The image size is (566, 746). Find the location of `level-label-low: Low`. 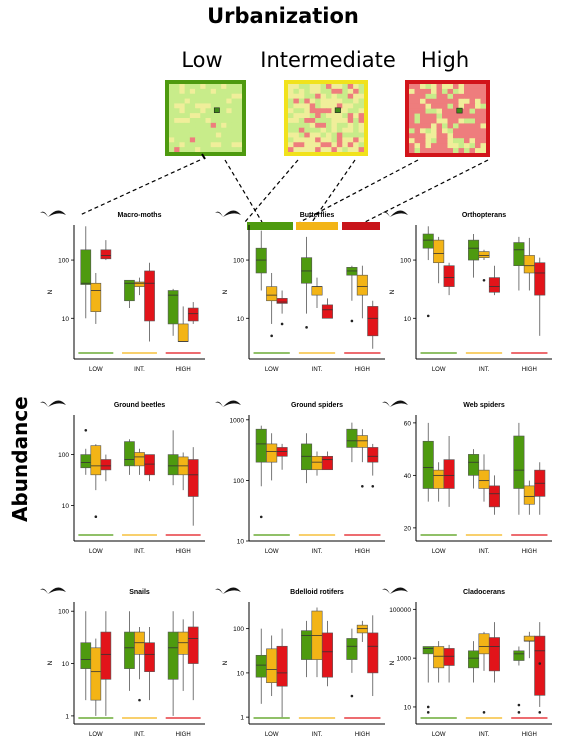

level-label-low: Low is located at coordinates (202, 60).